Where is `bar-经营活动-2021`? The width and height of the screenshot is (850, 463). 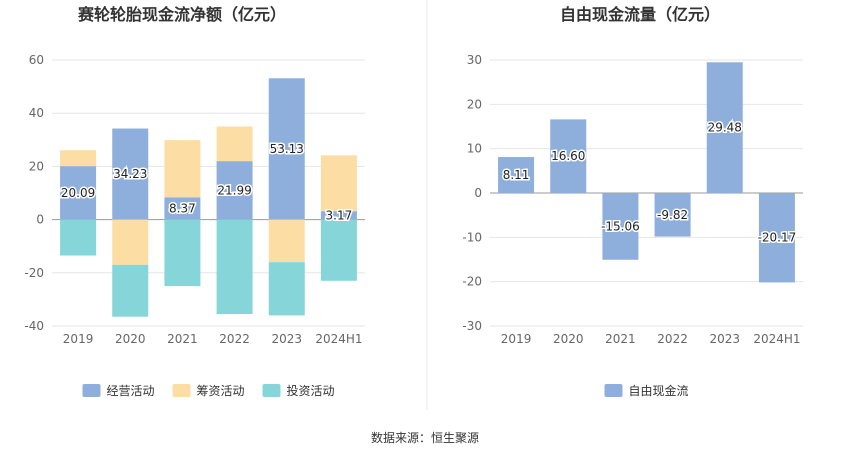 bar-经营活动-2021 is located at coordinates (182, 208).